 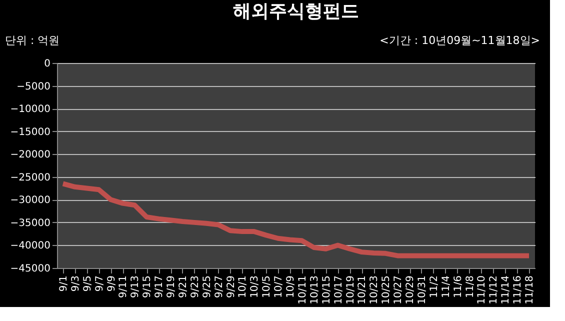 I want to click on x-tick-label: 10/11, so click(x=302, y=290).